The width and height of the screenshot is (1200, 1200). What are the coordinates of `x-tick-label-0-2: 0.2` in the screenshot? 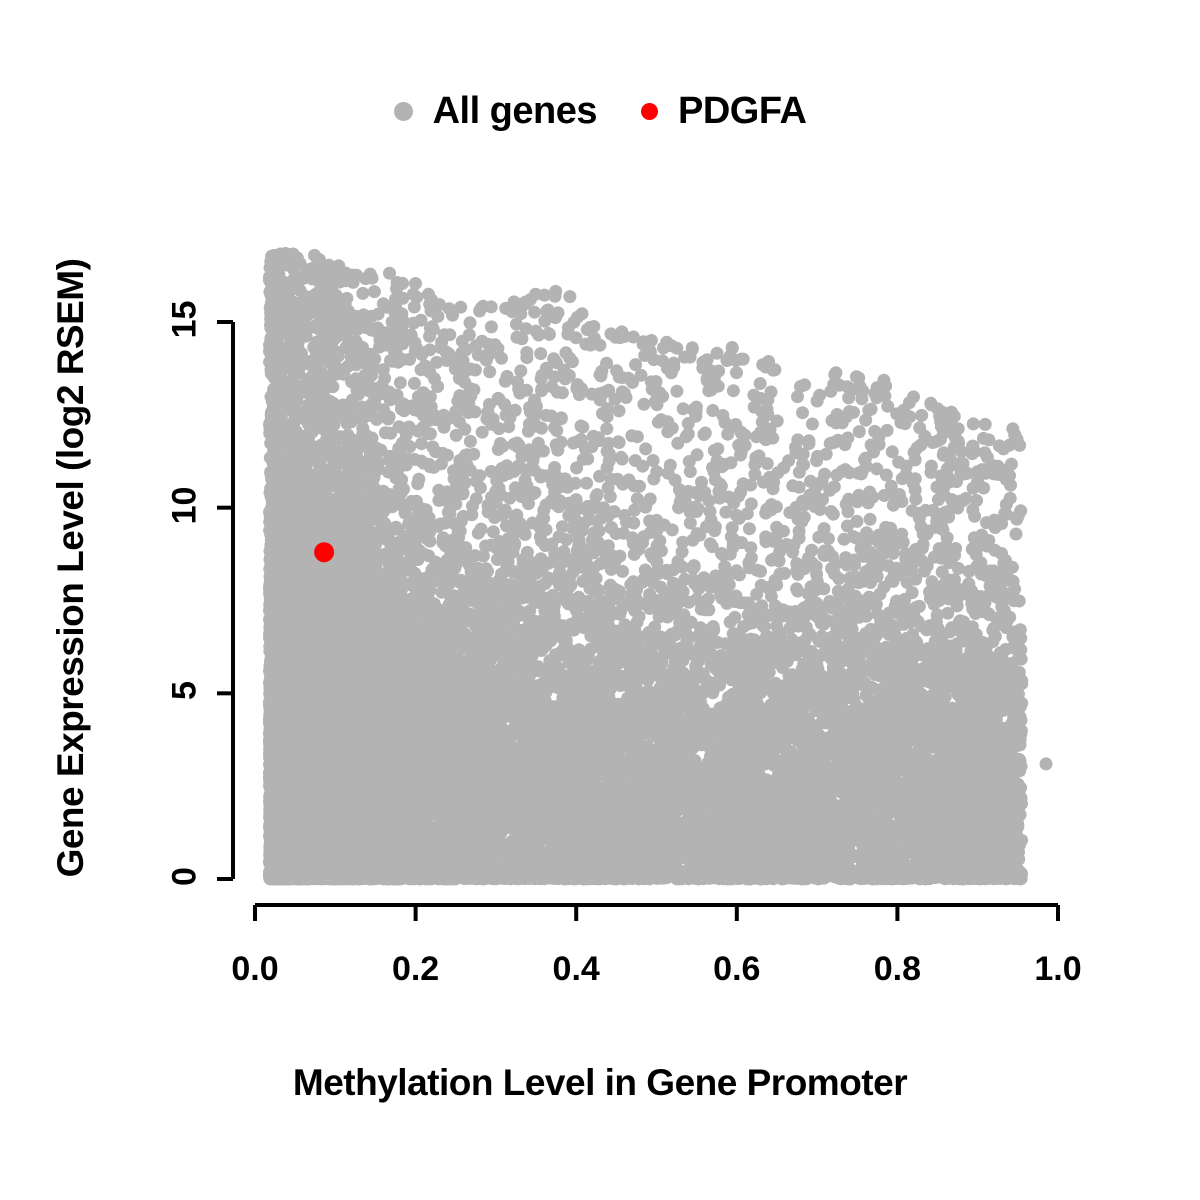 It's located at (415, 969).